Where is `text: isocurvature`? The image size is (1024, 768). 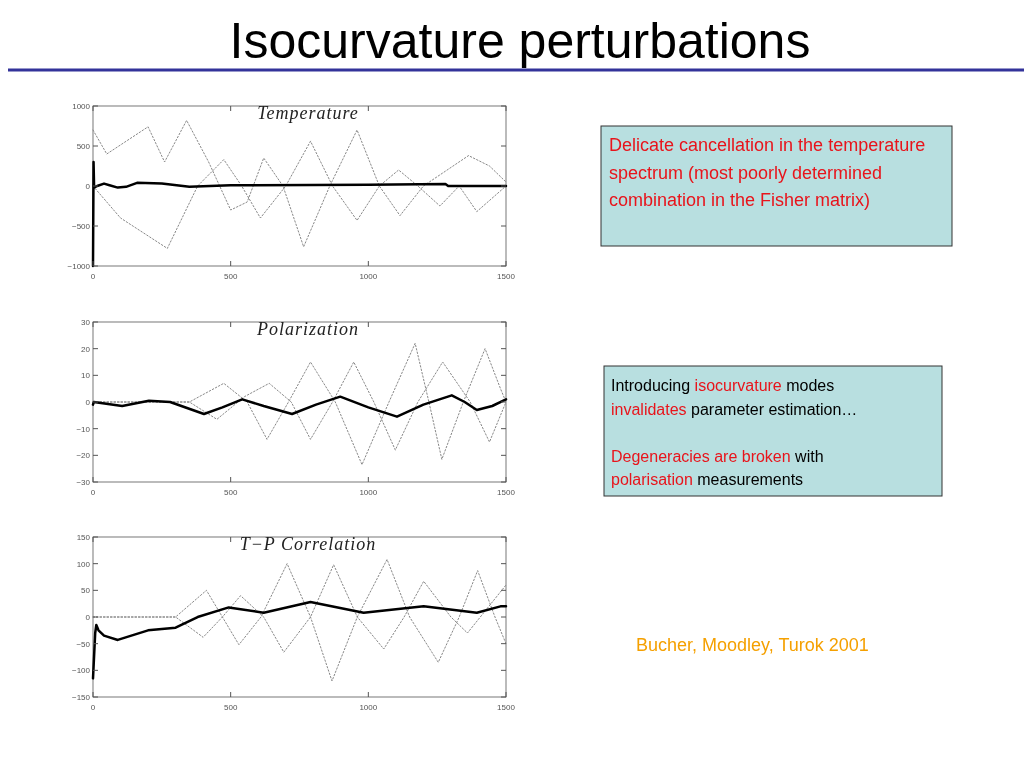
text: isocurvature is located at coordinates (738, 385).